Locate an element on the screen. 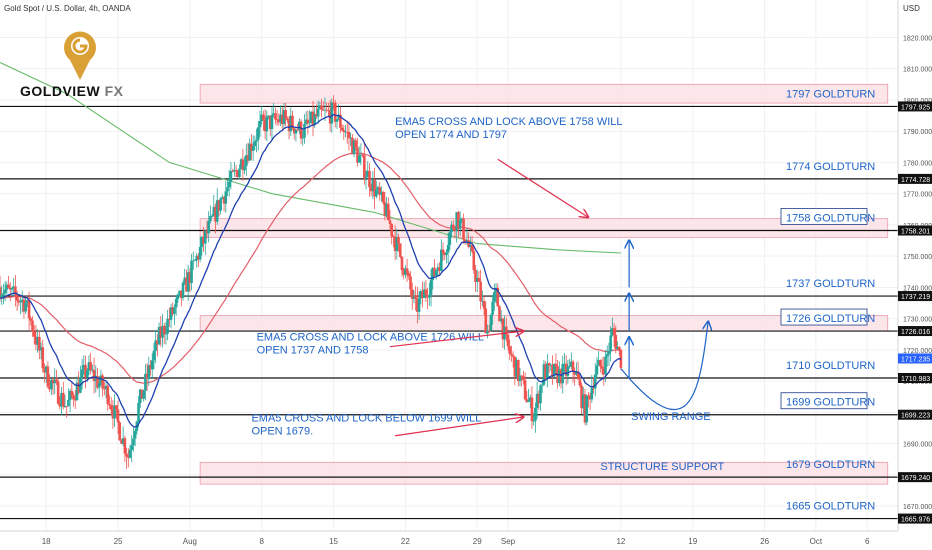  time-tick-label: Oct is located at coordinates (816, 541).